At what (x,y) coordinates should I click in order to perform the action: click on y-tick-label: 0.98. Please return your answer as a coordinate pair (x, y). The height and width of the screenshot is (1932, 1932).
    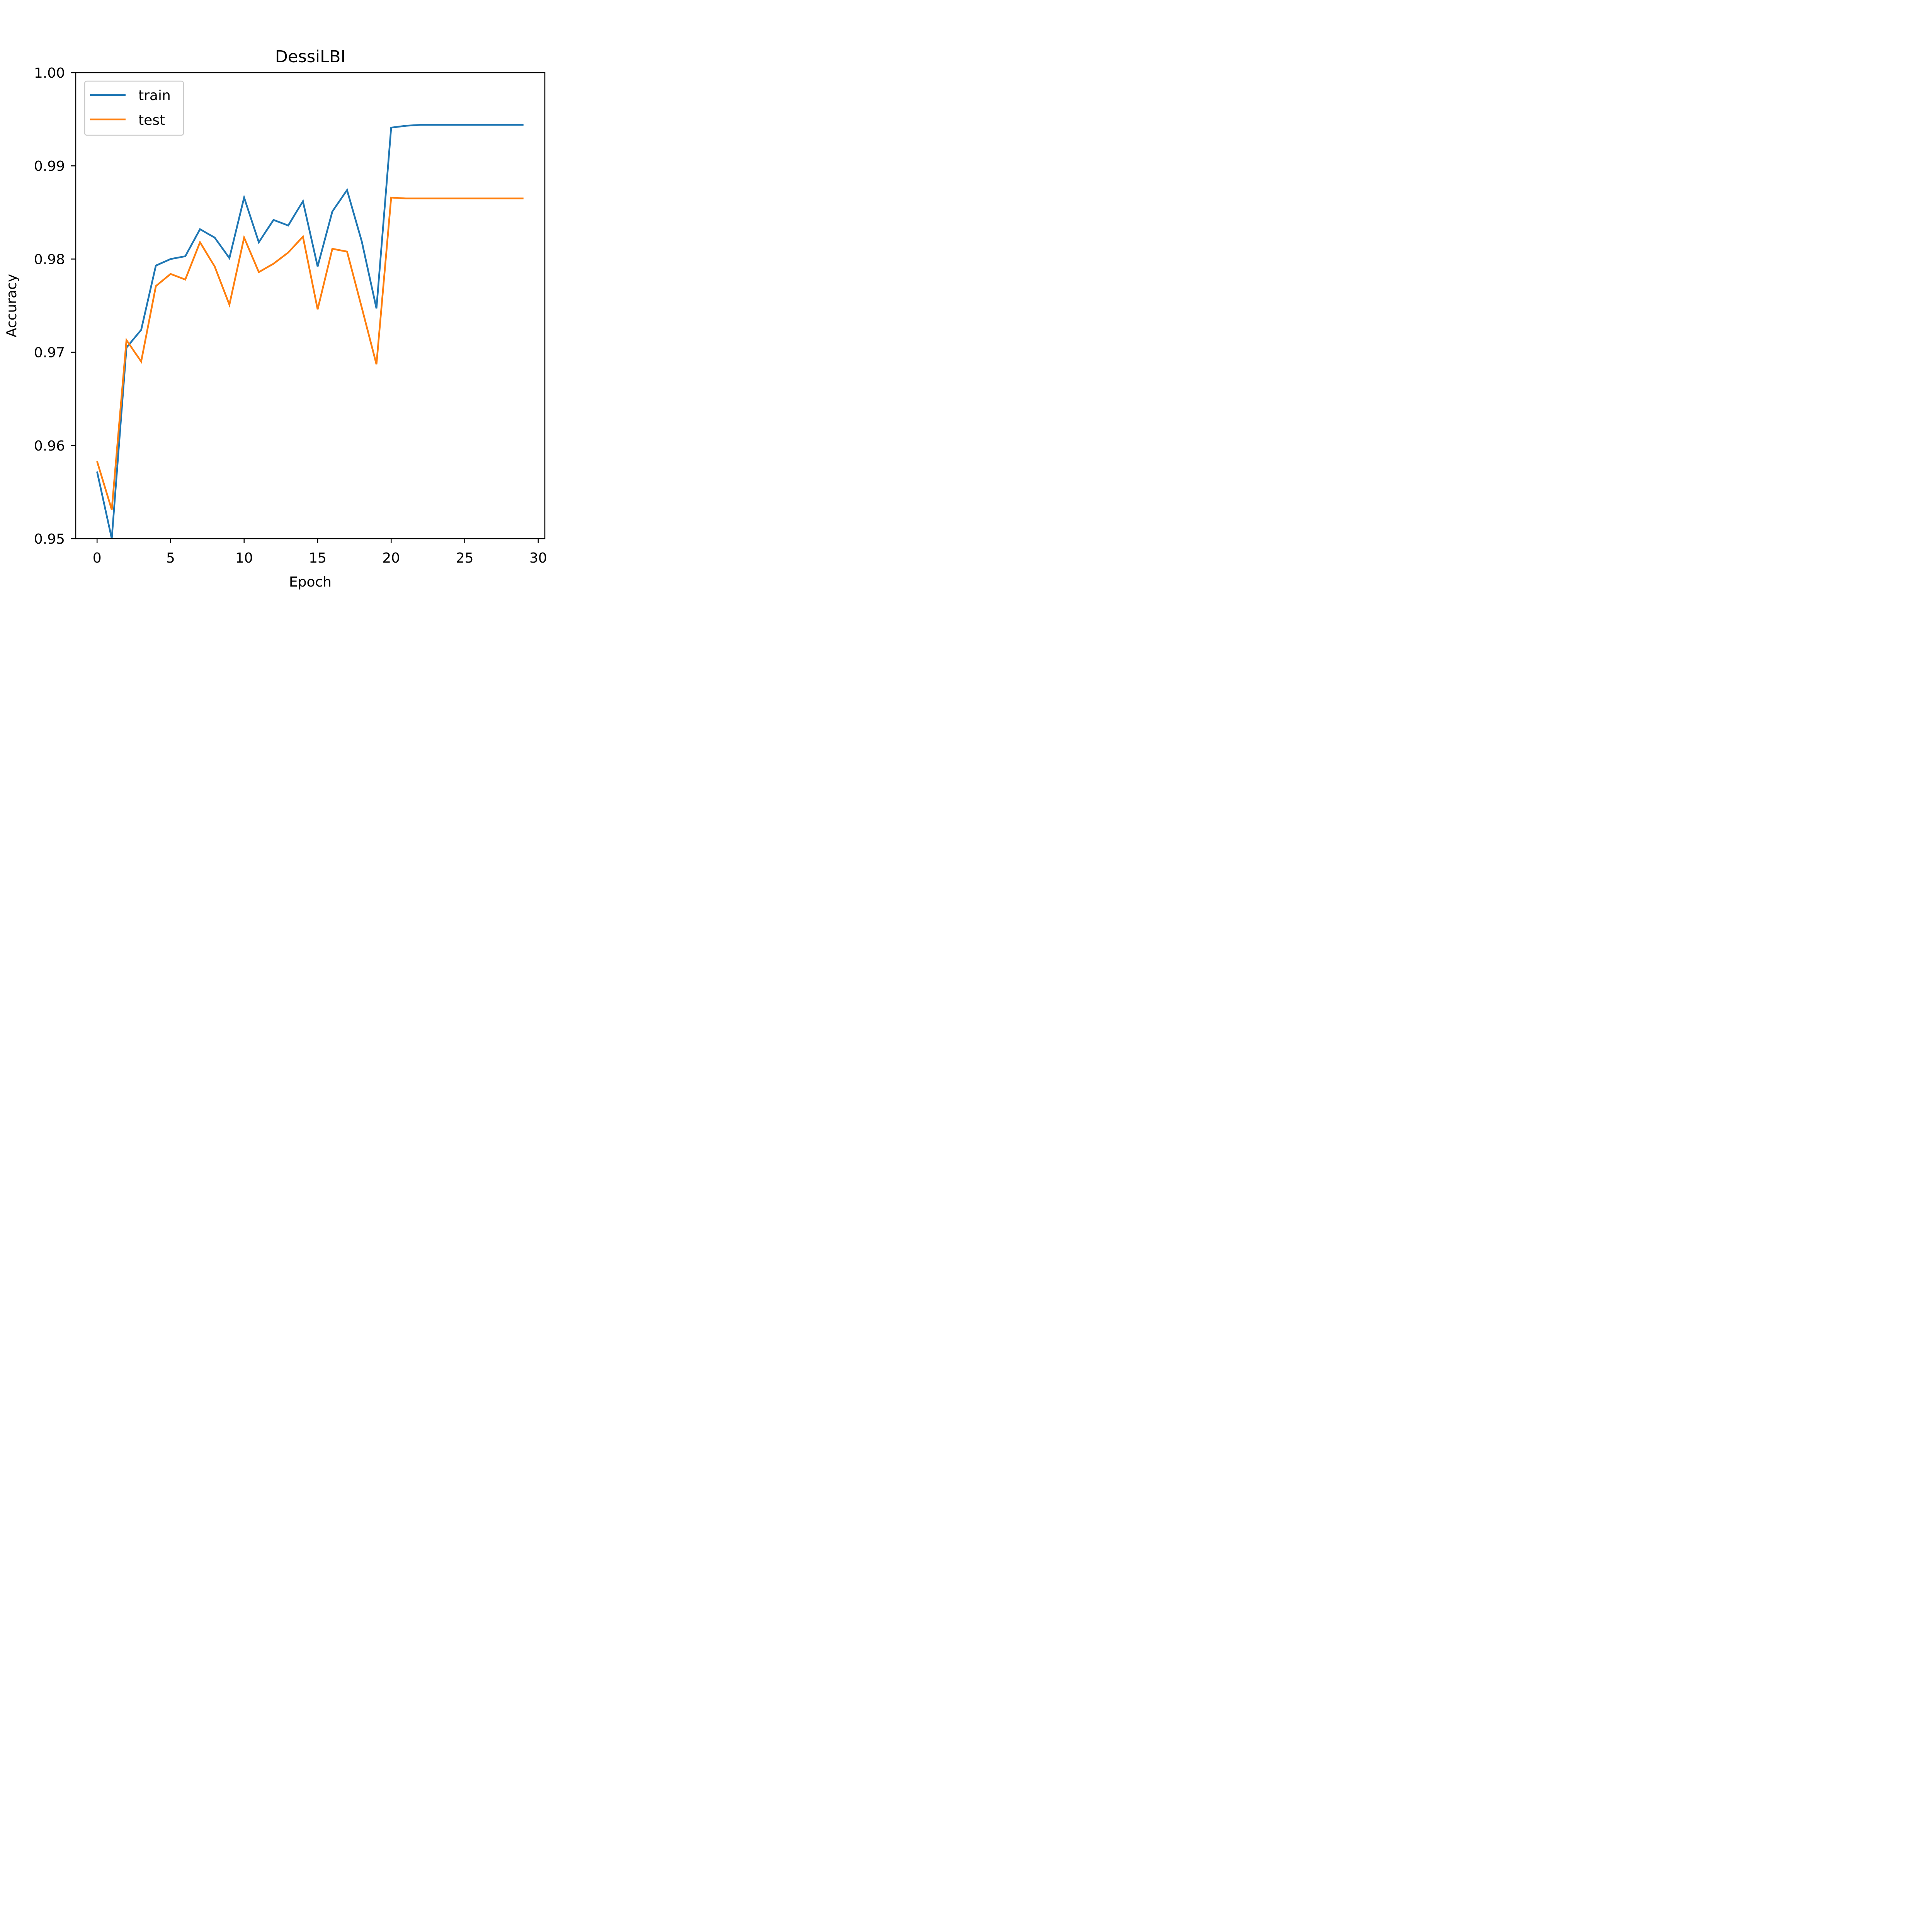
    Looking at the image, I should click on (50, 259).